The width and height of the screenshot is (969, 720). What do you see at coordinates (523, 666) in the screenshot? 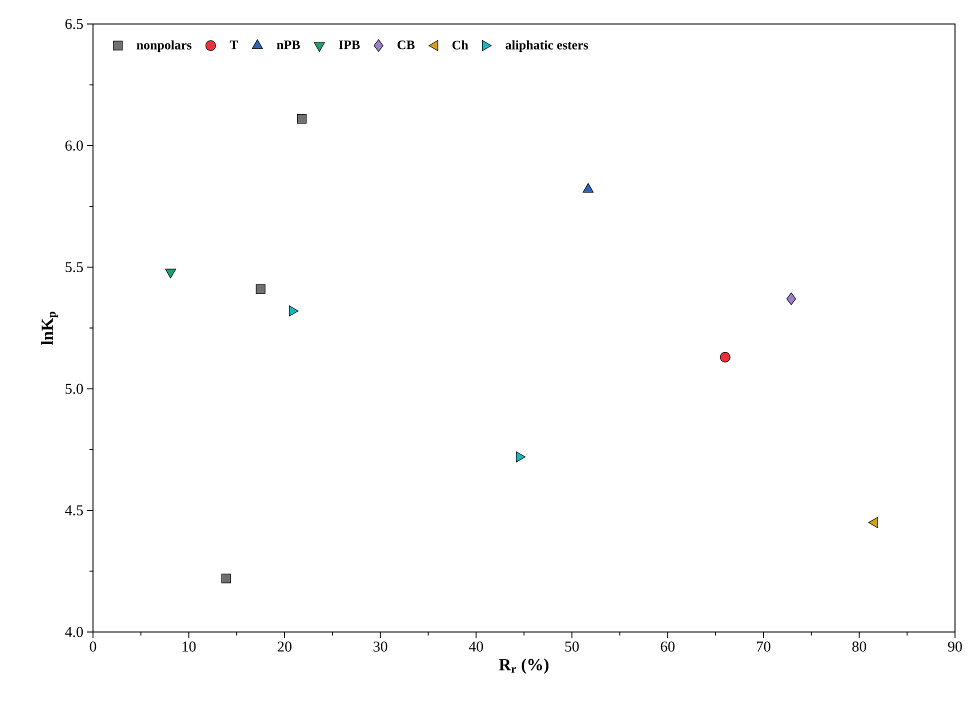
I see `x-axis-title: R$_{r}$ (%)` at bounding box center [523, 666].